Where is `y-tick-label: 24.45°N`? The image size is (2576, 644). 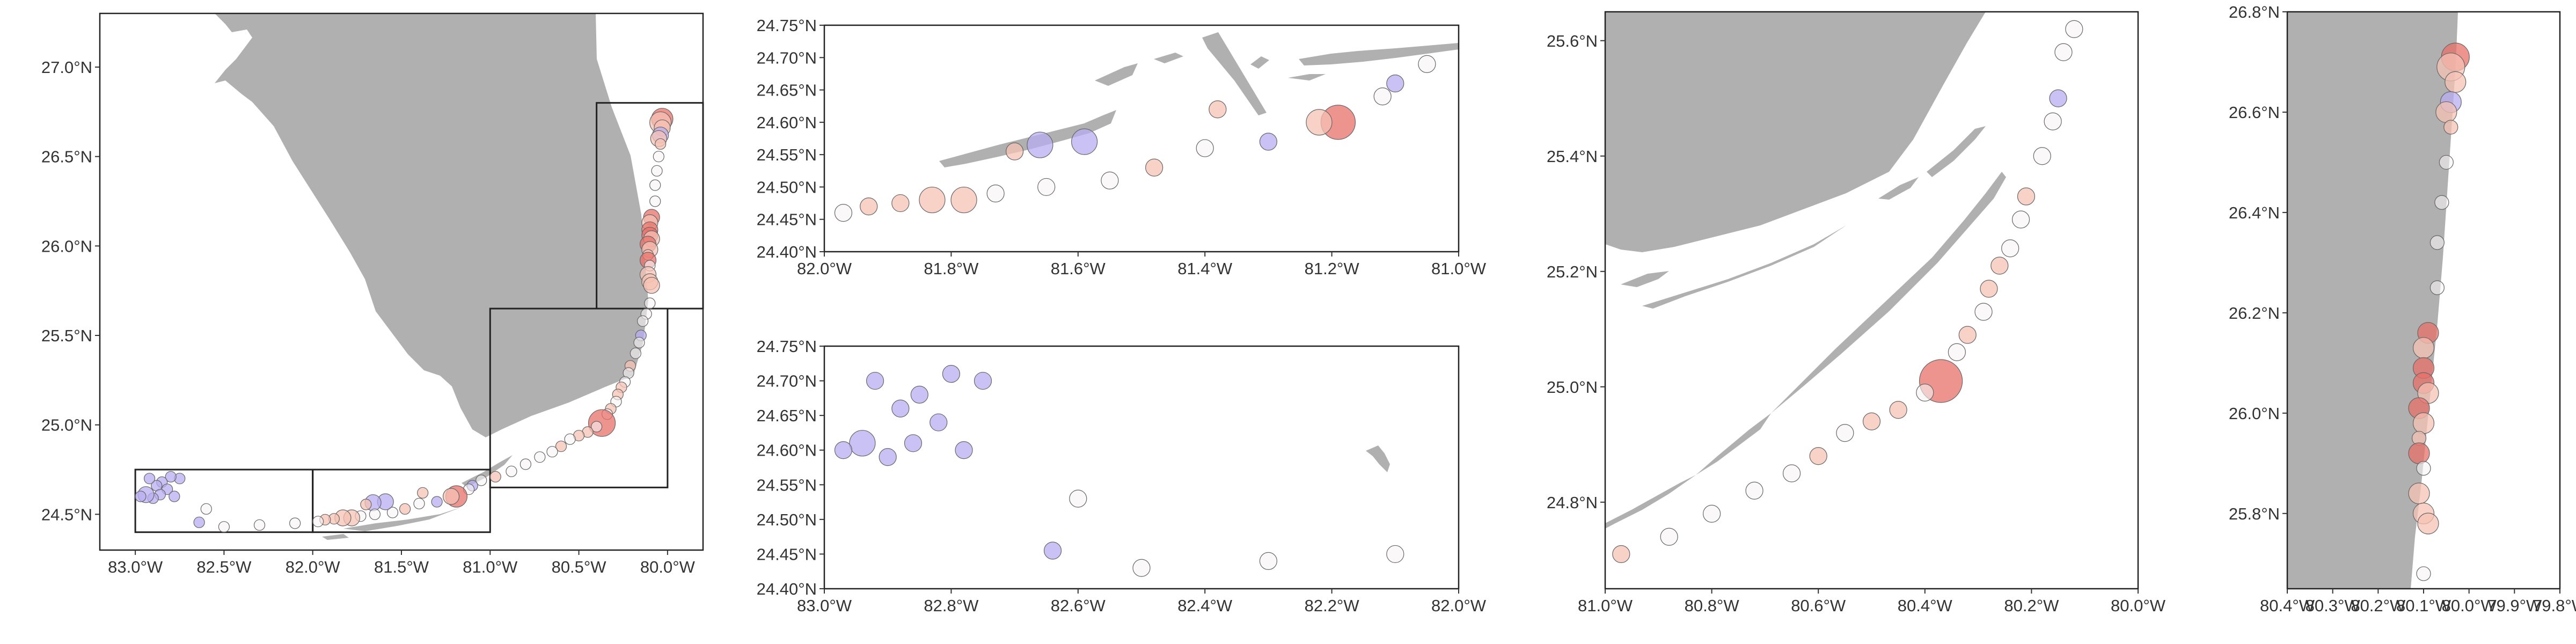 y-tick-label: 24.45°N is located at coordinates (787, 219).